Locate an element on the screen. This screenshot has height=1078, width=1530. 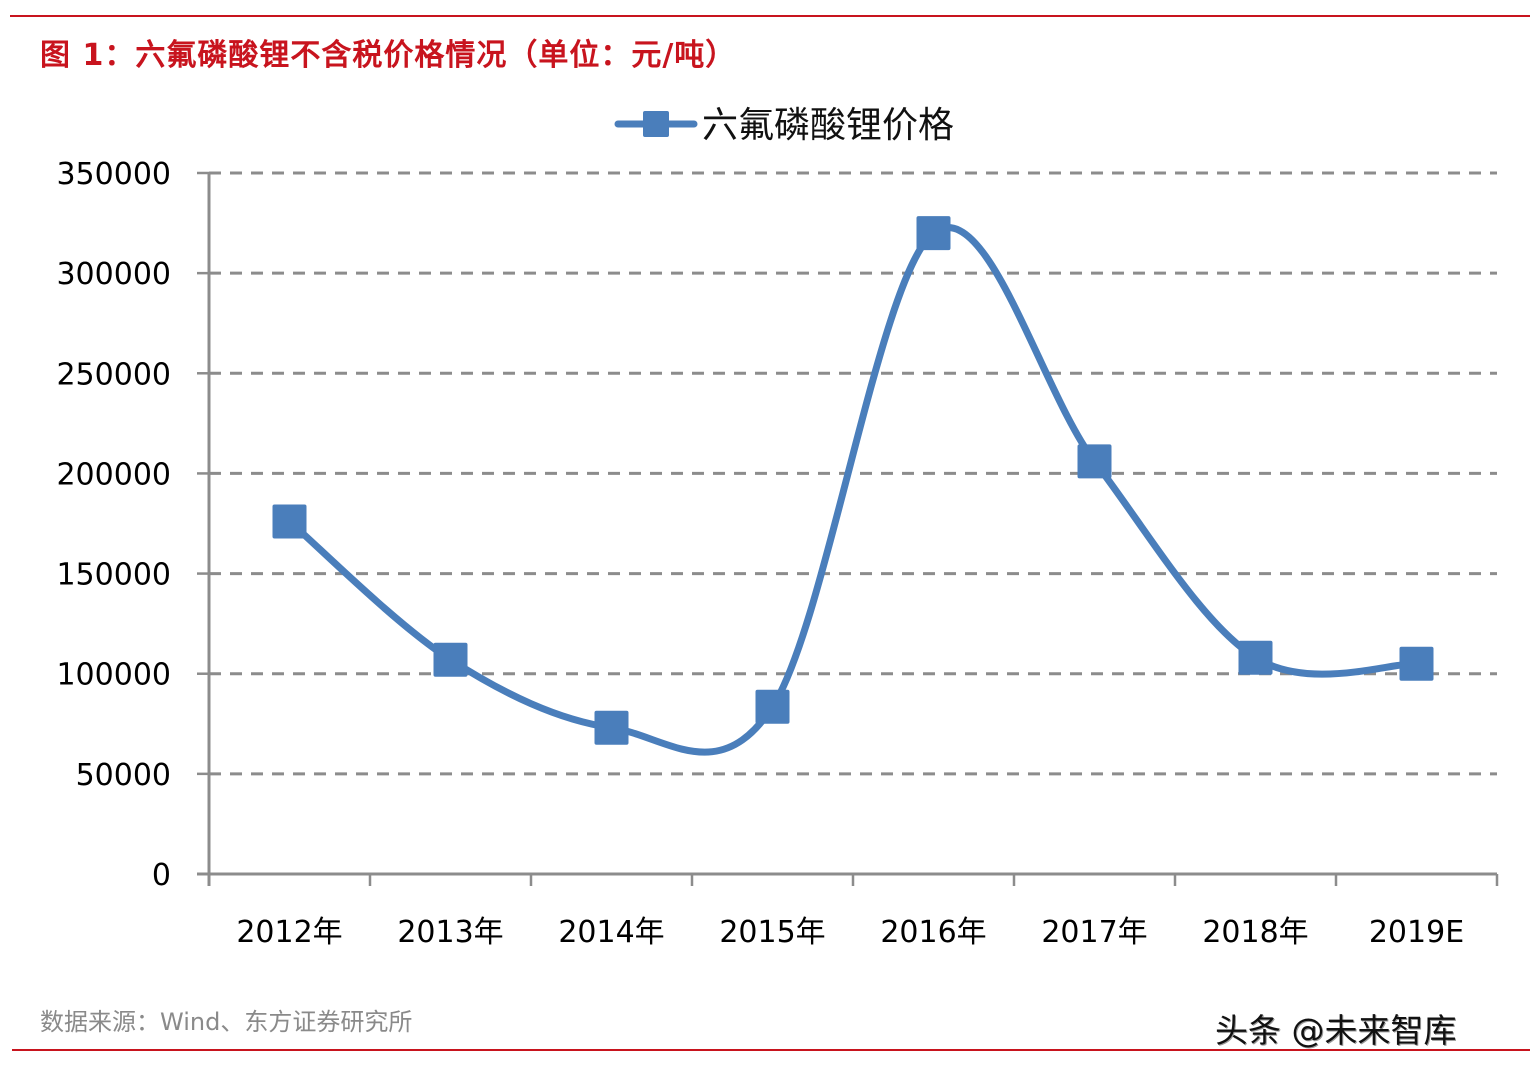
y-tick-label: 150000 is located at coordinates (113, 575).